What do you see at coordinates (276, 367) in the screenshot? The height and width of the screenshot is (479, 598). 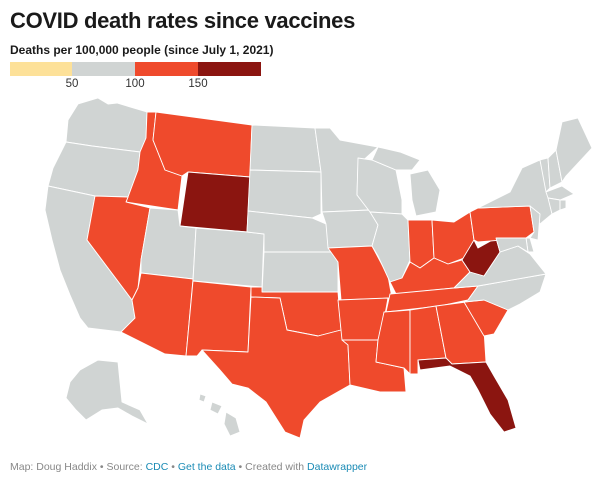 I see `state-texas` at bounding box center [276, 367].